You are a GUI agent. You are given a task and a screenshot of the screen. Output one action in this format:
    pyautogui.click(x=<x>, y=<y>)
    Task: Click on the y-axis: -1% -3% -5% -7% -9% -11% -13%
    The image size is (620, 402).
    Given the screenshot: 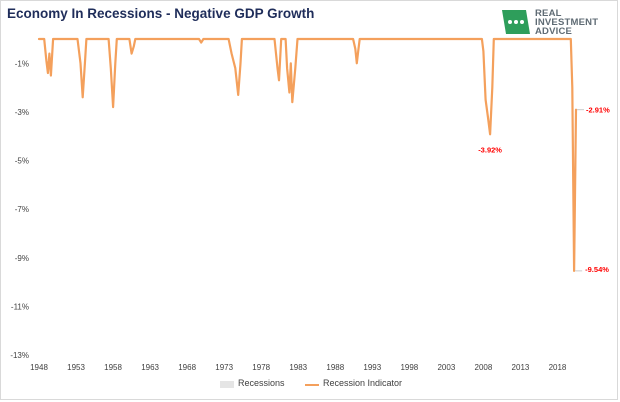 What is the action you would take?
    pyautogui.click(x=19, y=209)
    